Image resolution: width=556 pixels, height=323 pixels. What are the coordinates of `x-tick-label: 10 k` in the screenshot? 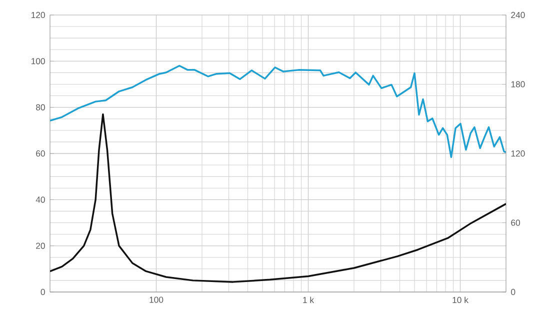 It's located at (460, 300).